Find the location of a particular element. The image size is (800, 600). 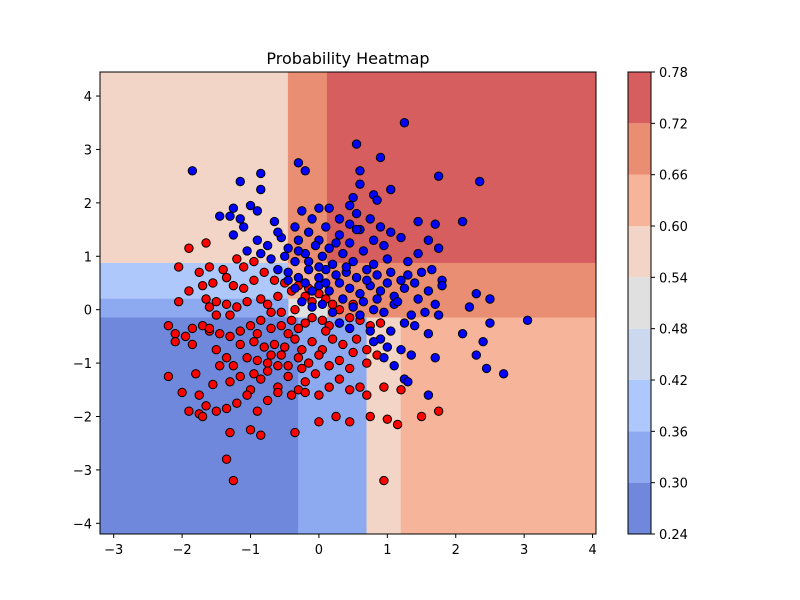

y-tick-label: 4 is located at coordinates (88, 97).